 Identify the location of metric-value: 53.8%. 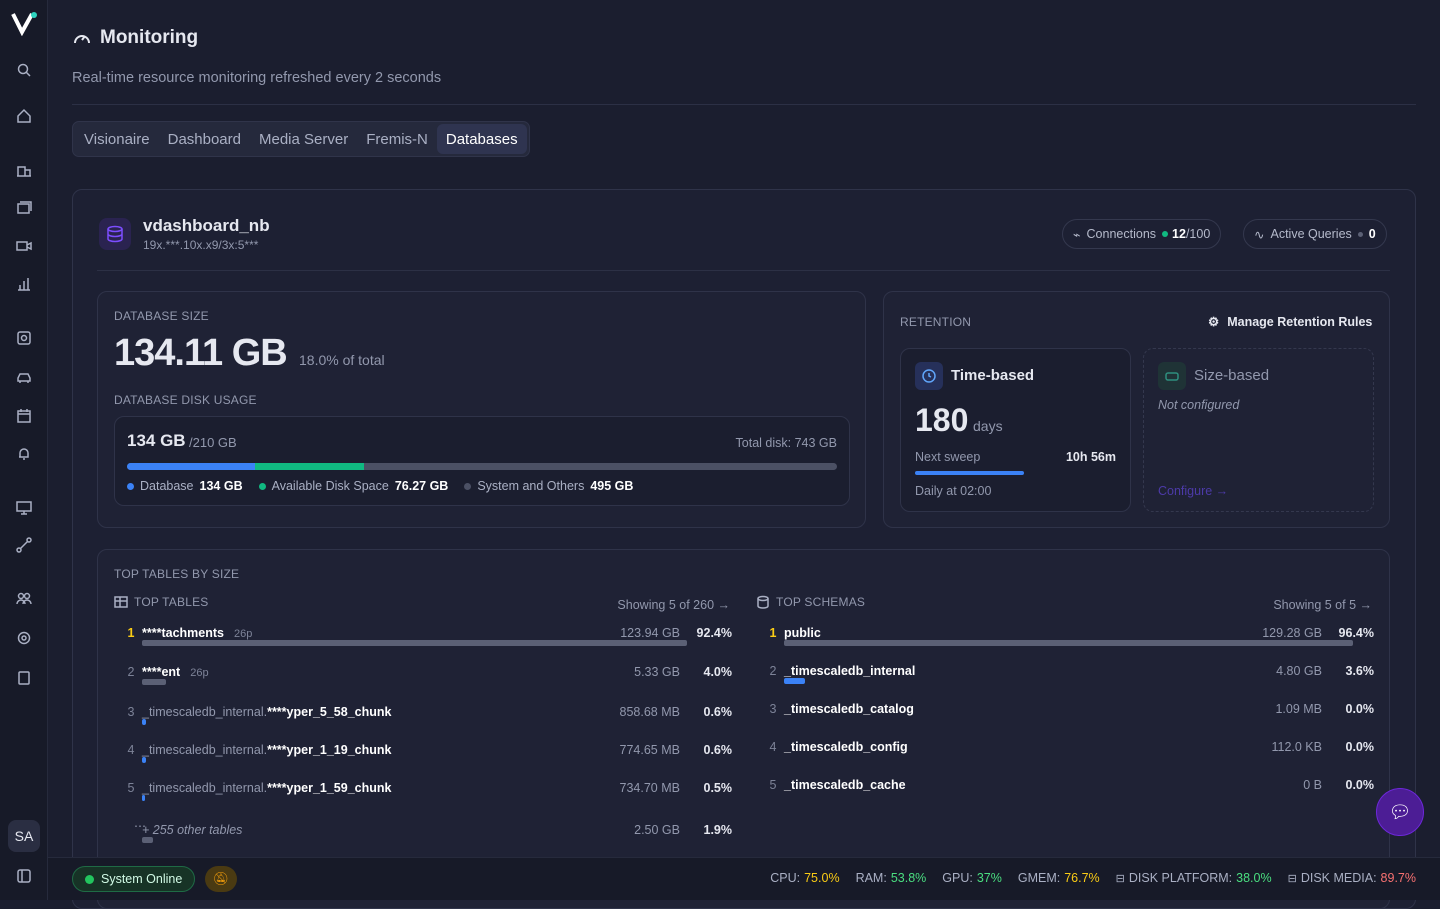
(908, 878).